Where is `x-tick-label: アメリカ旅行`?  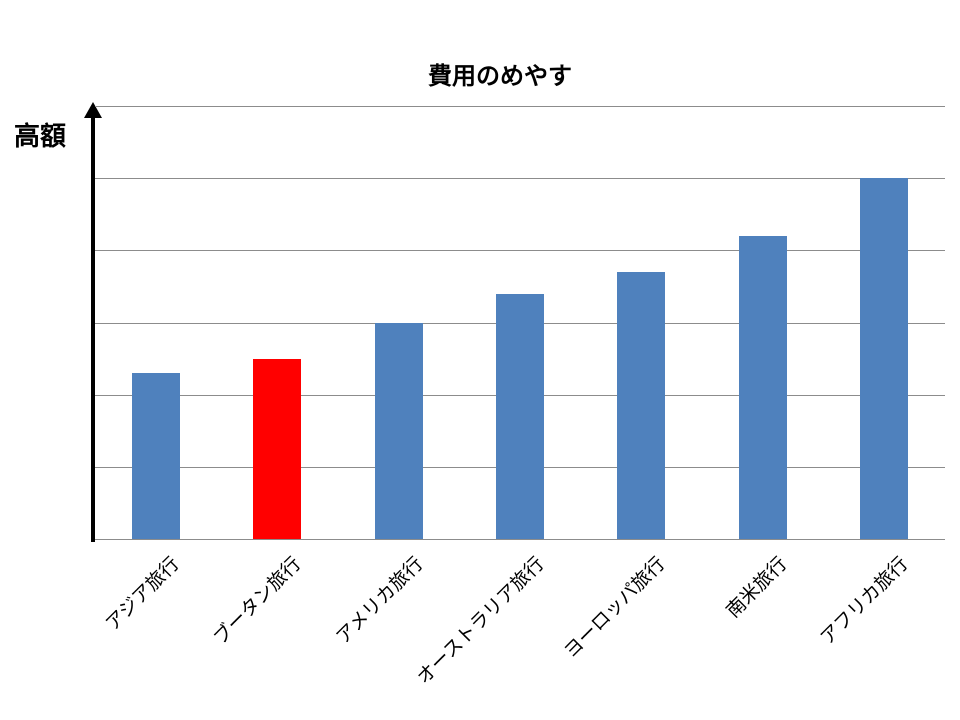
x-tick-label: アメリカ旅行 is located at coordinates (379, 600).